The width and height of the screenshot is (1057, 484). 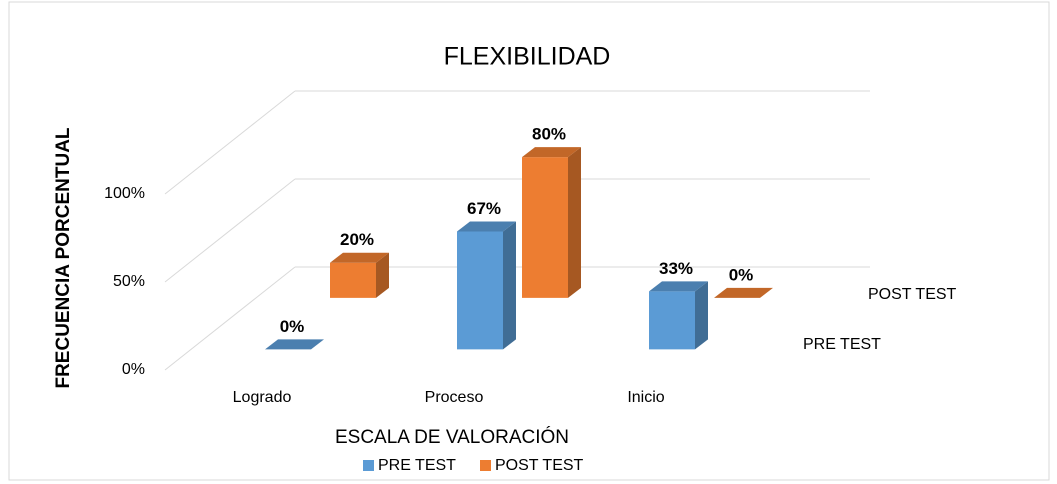 What do you see at coordinates (549, 134) in the screenshot?
I see `data-label: 80%` at bounding box center [549, 134].